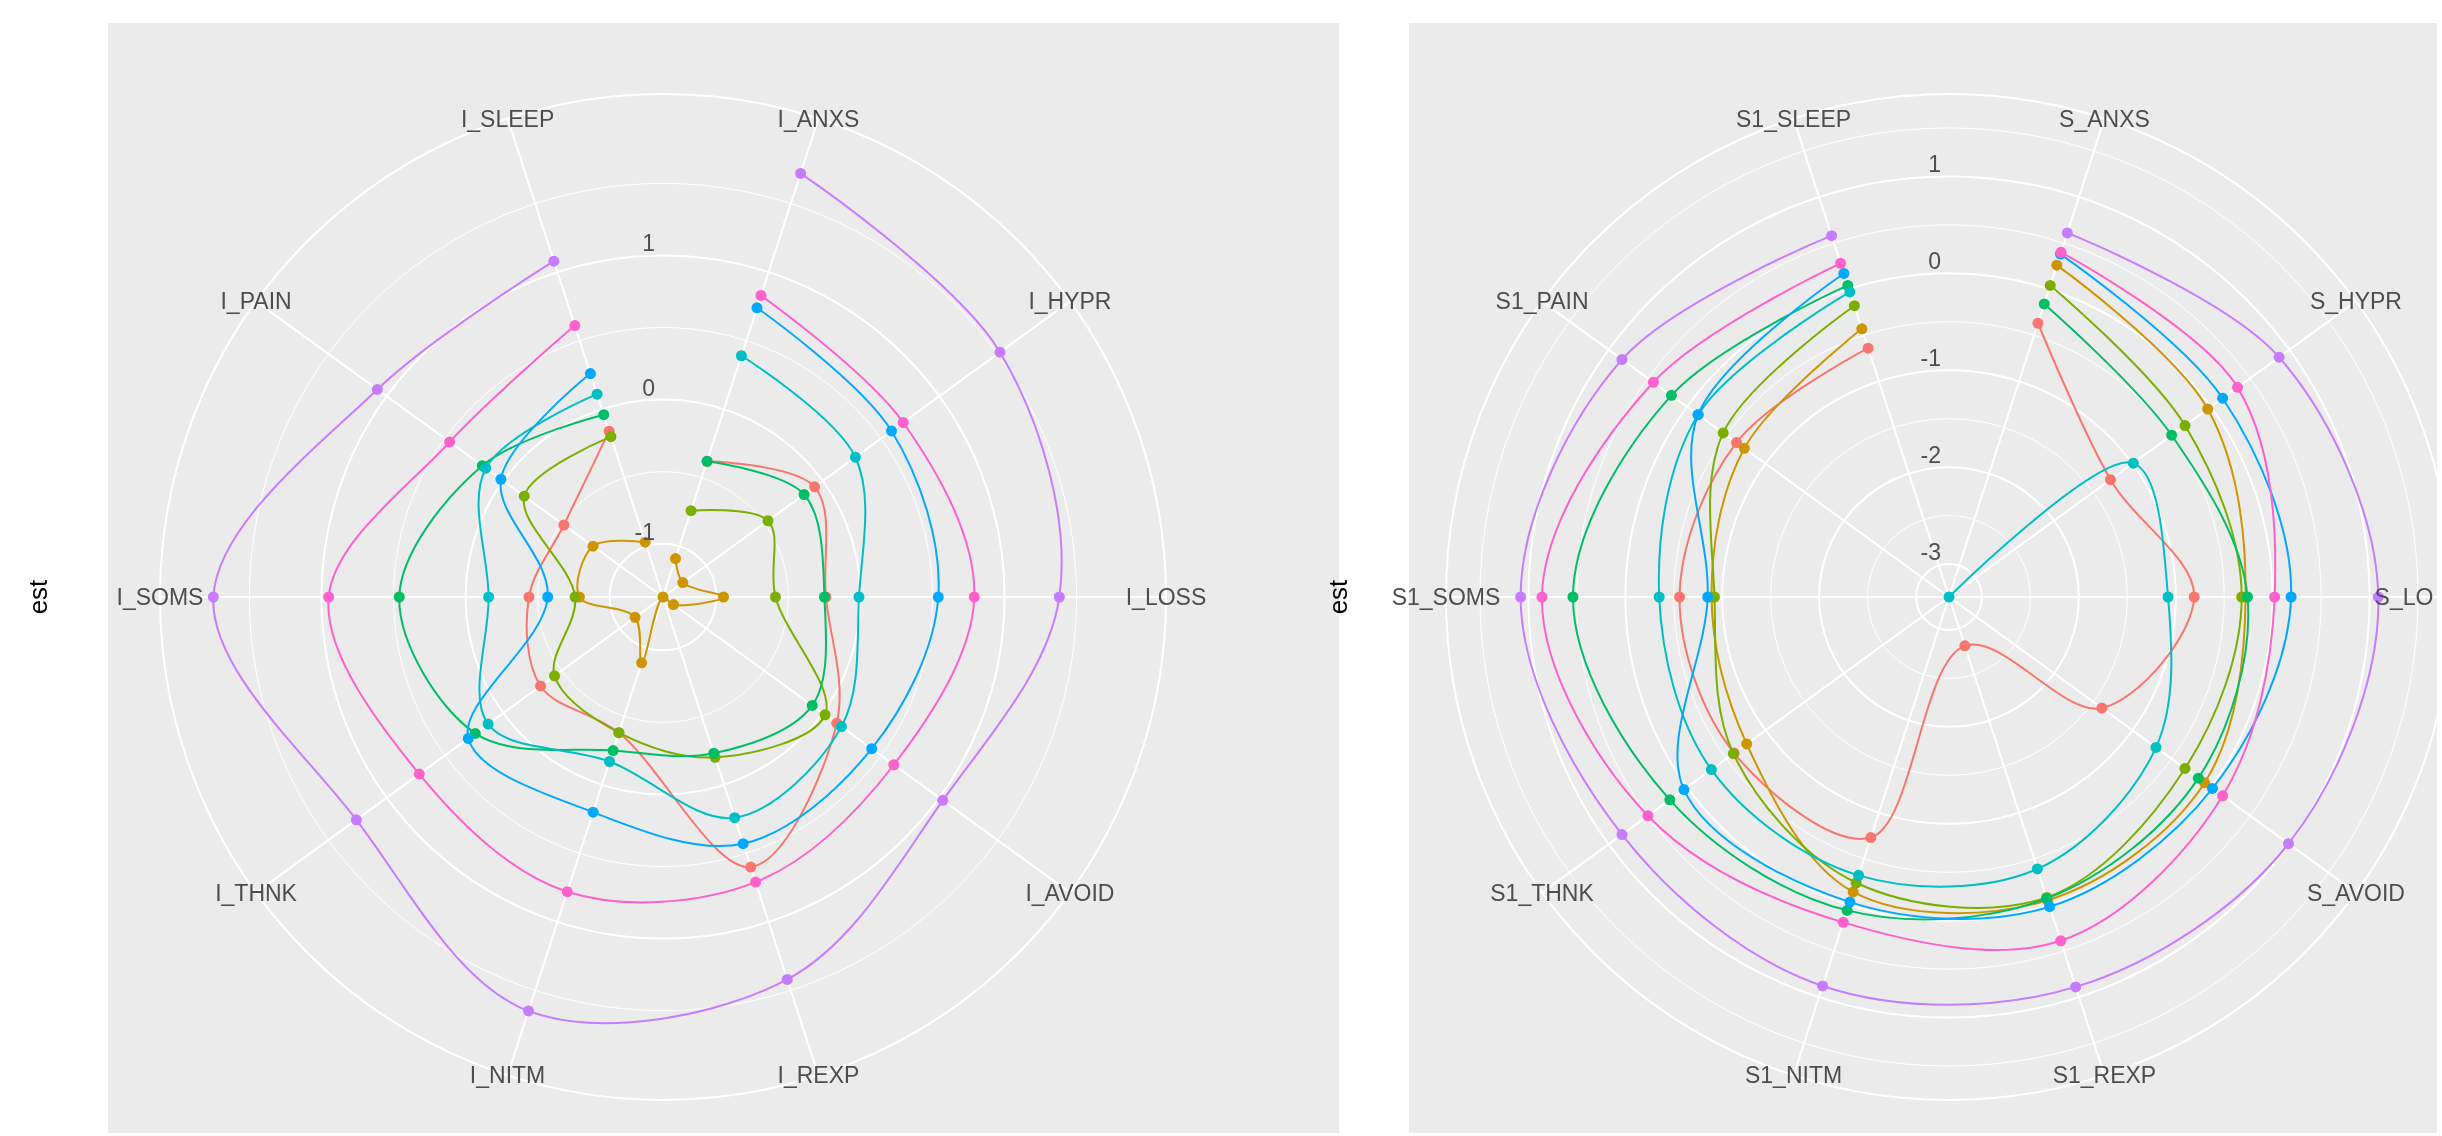 The height and width of the screenshot is (1136, 2442). What do you see at coordinates (2104, 1075) in the screenshot?
I see `spoke-label: S1_REXP` at bounding box center [2104, 1075].